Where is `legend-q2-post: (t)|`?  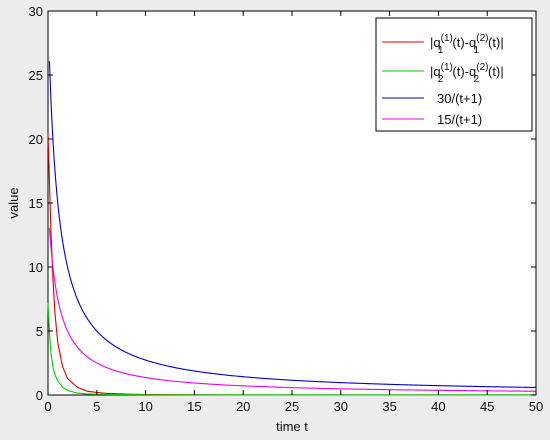
legend-q2-post: (t)| is located at coordinates (496, 71).